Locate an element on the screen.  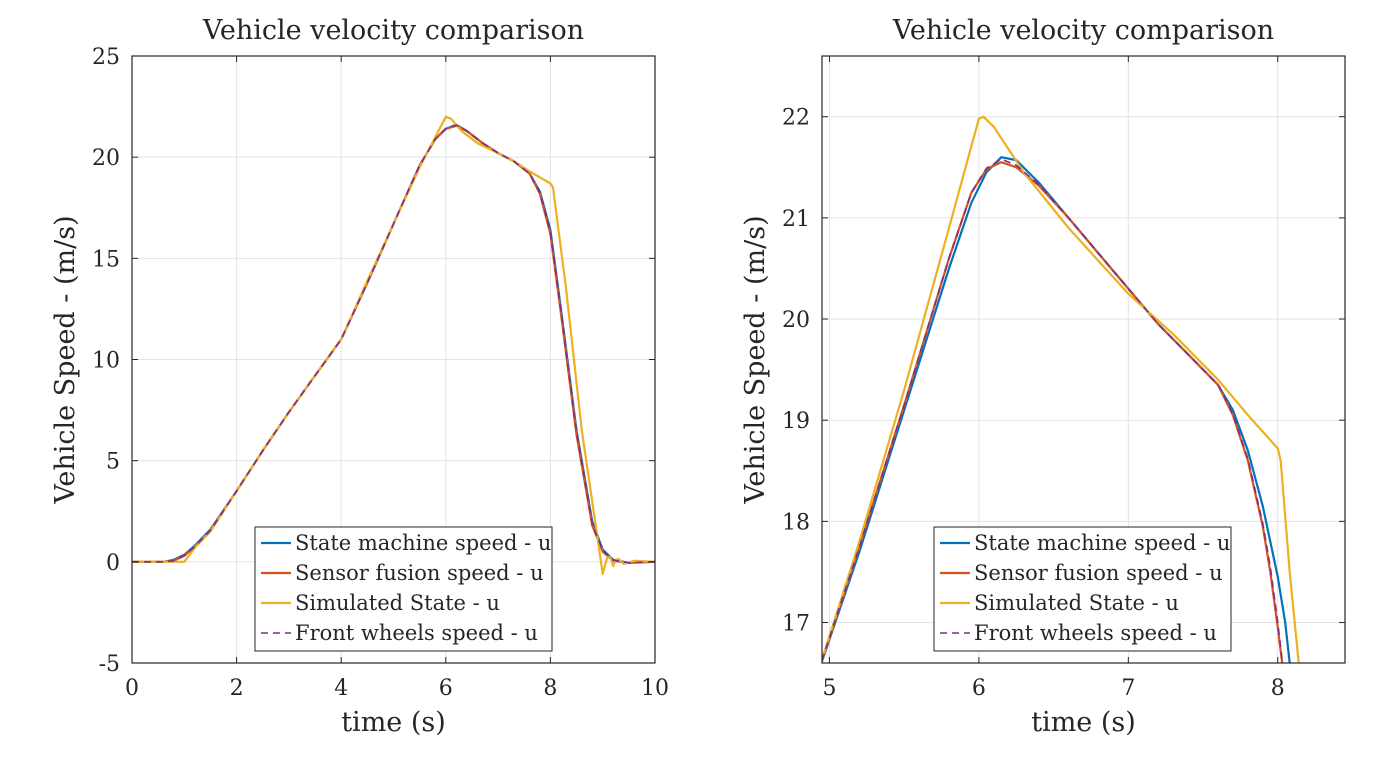
left-chart-title: Vehicle velocity comparison is located at coordinates (393, 30).